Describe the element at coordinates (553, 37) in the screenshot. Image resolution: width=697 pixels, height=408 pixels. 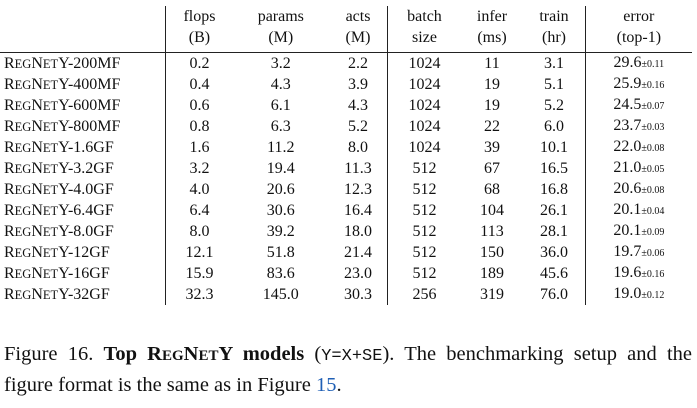
I see `header-train-line2: (hr)` at that location.